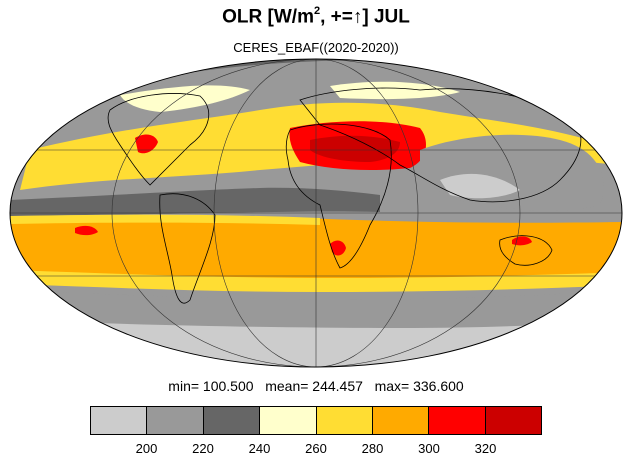 This screenshot has width=632, height=463. Describe the element at coordinates (259, 448) in the screenshot. I see `colorbar-tick-label: 240` at that location.